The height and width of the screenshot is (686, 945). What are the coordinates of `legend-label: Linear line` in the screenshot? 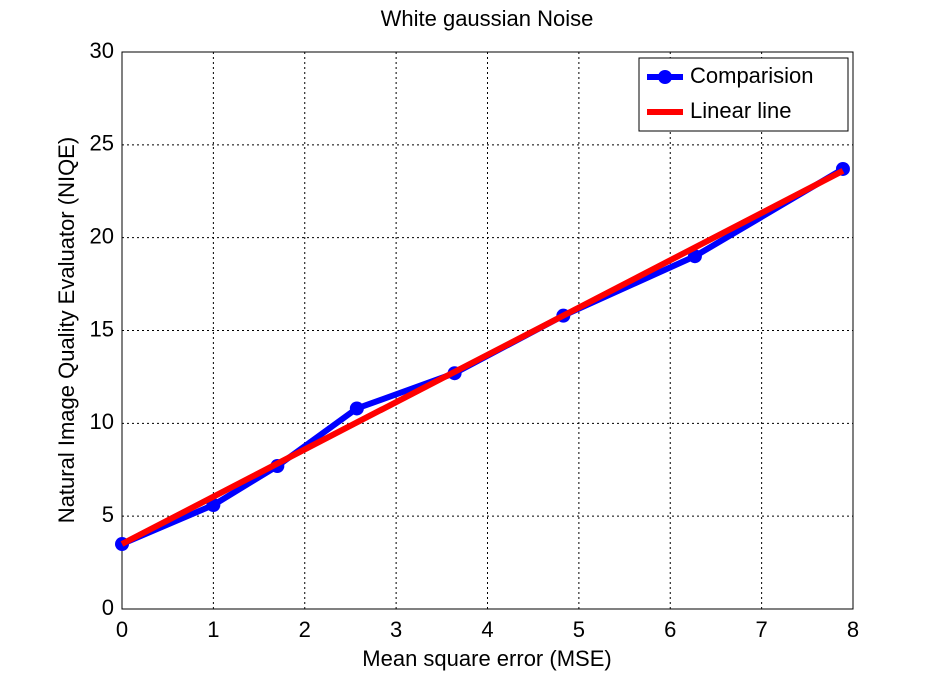 It's located at (741, 110).